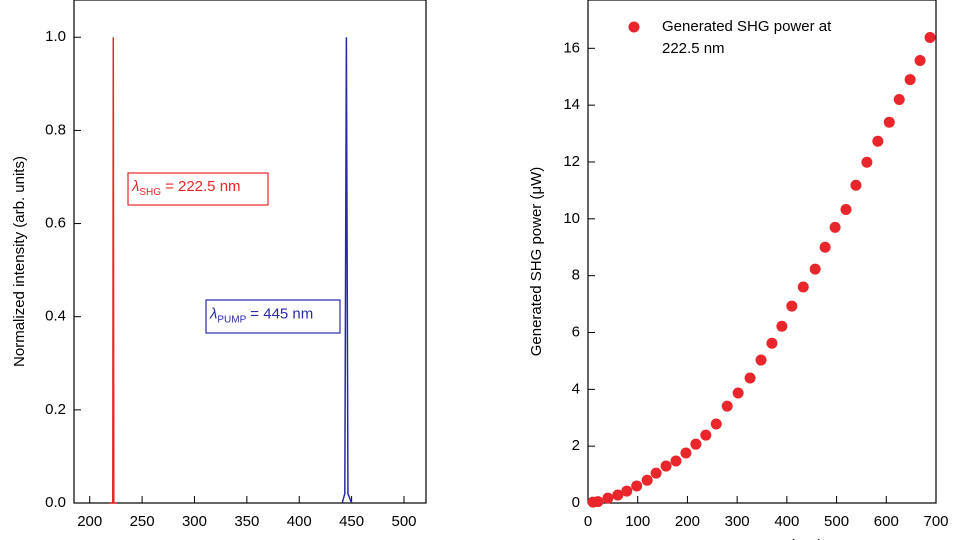  Describe the element at coordinates (571, 104) in the screenshot. I see `y-tick-label: 14` at that location.